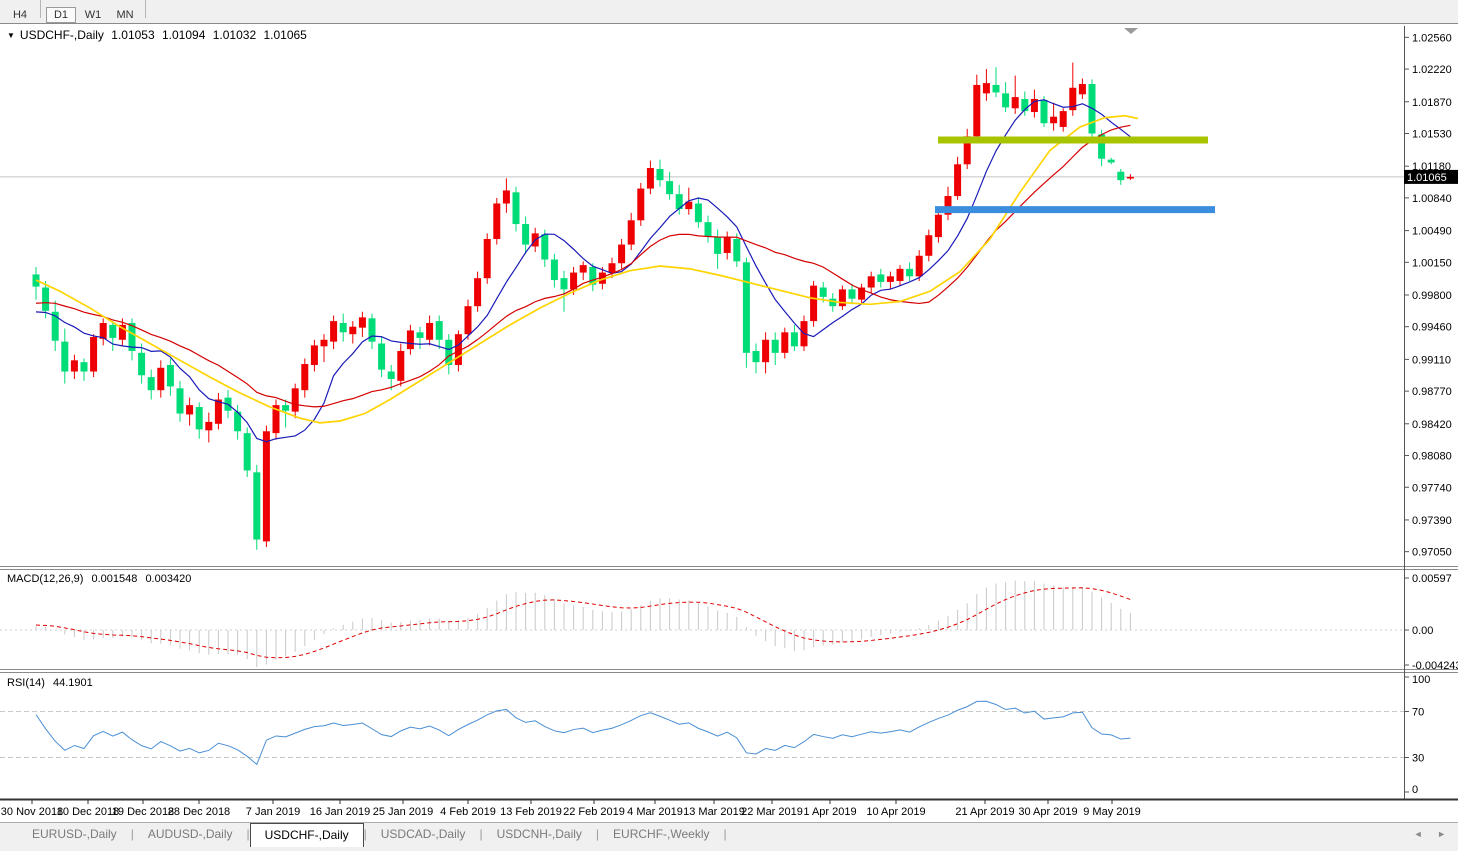 Image resolution: width=1458 pixels, height=851 pixels. Describe the element at coordinates (133, 35) in the screenshot. I see `ohlc-open: 1.01053` at that location.